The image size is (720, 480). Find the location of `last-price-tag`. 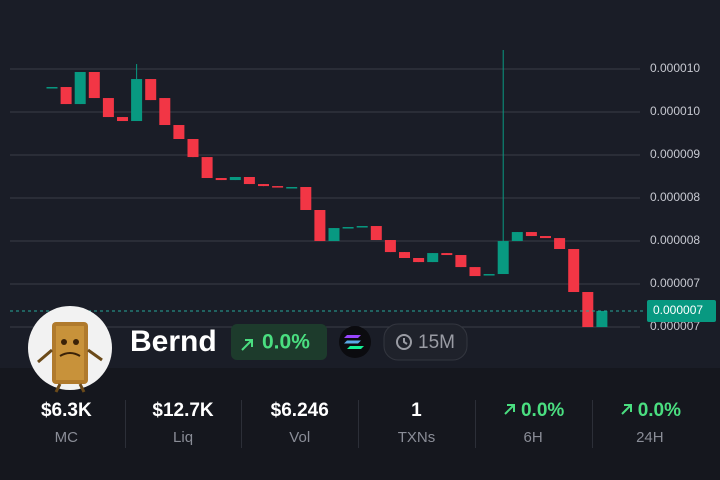

last-price-tag is located at coordinates (681, 311).